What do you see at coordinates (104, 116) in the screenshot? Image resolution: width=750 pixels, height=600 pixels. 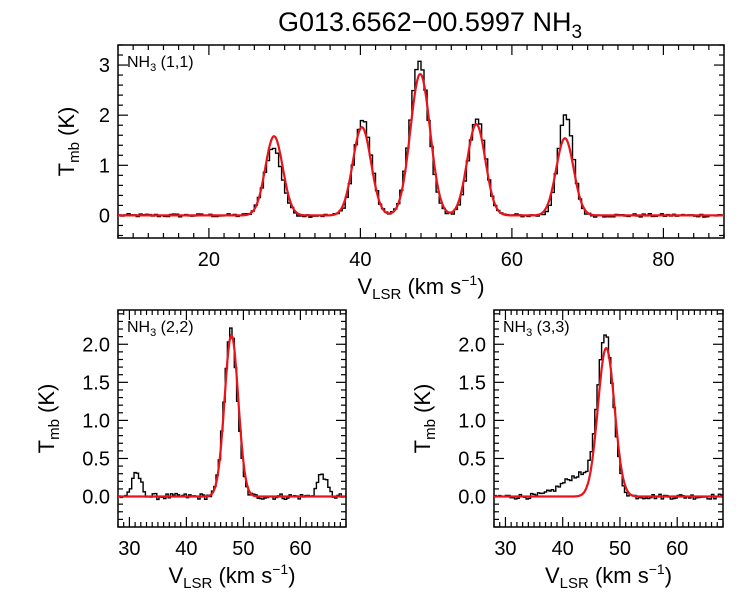 I see `y-tick-label: 2` at bounding box center [104, 116].